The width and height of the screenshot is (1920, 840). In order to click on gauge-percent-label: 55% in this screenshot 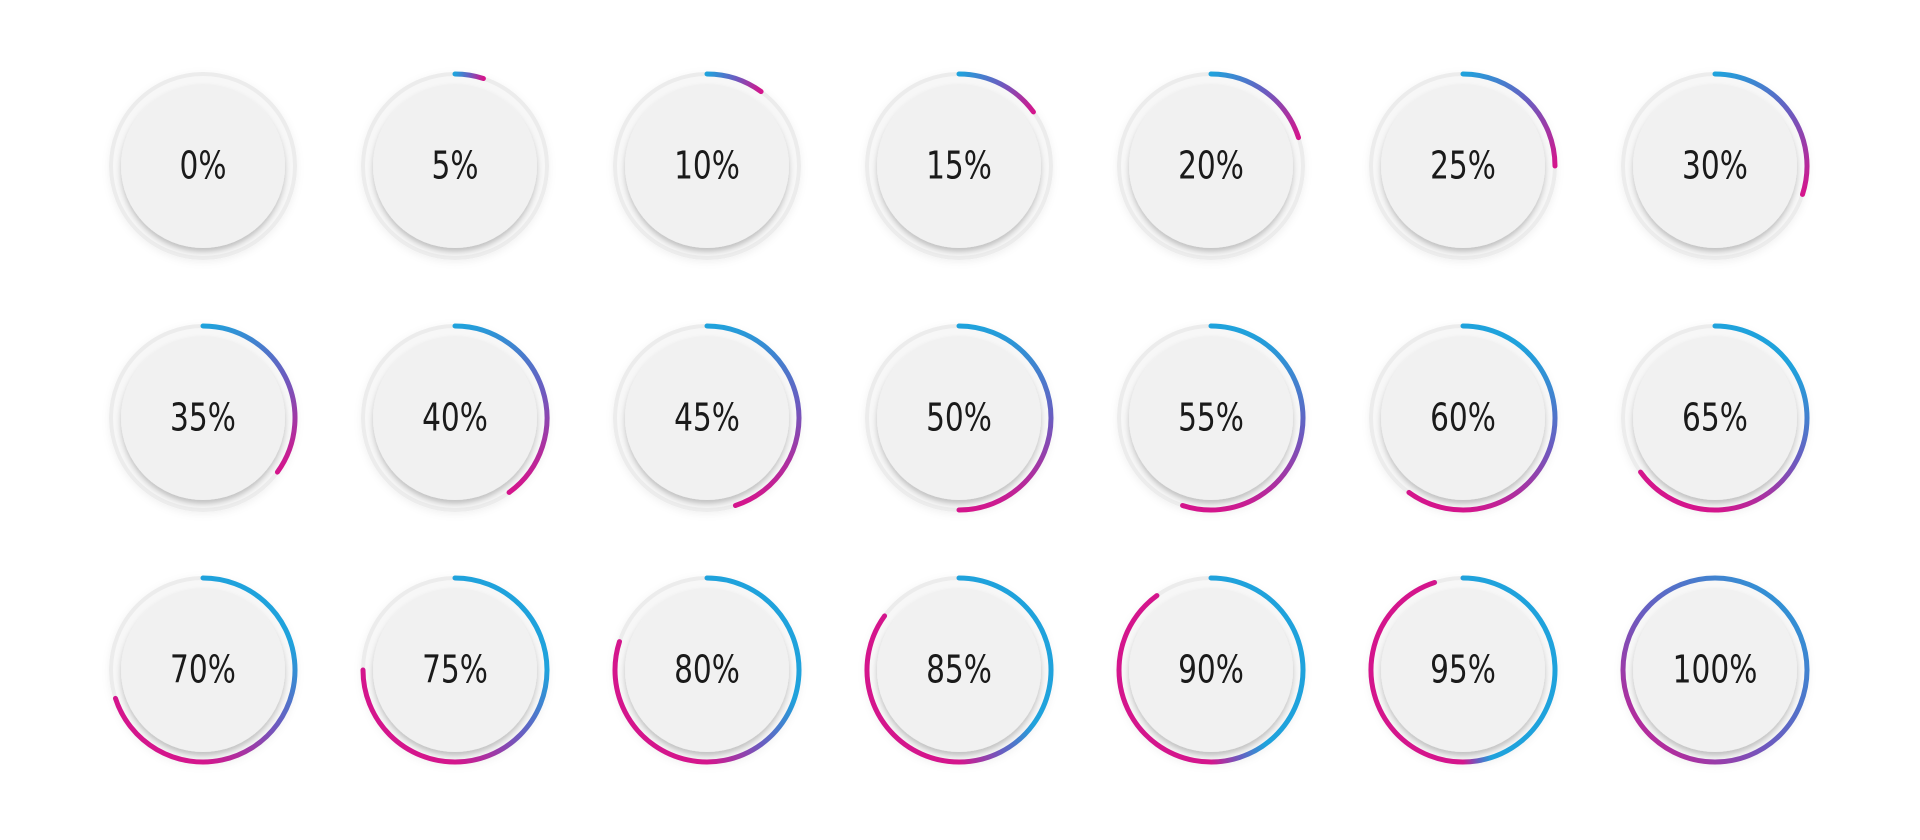, I will do `click(1211, 418)`.